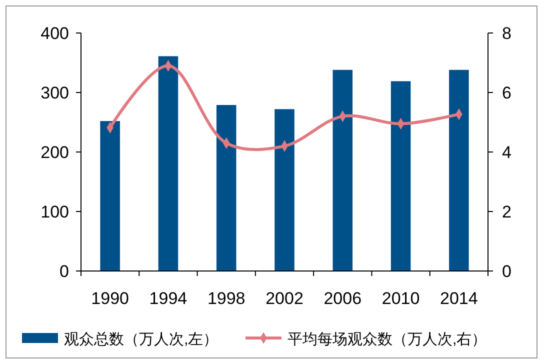  Describe the element at coordinates (54, 93) in the screenshot. I see `y-tick-label: 300` at that location.